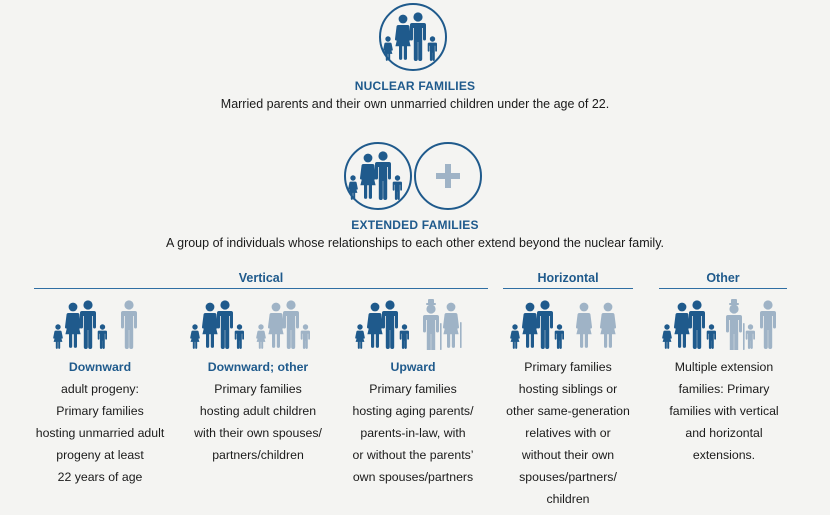 The height and width of the screenshot is (515, 830). Describe the element at coordinates (724, 324) in the screenshot. I see `multiple-extension-family-icon` at that location.